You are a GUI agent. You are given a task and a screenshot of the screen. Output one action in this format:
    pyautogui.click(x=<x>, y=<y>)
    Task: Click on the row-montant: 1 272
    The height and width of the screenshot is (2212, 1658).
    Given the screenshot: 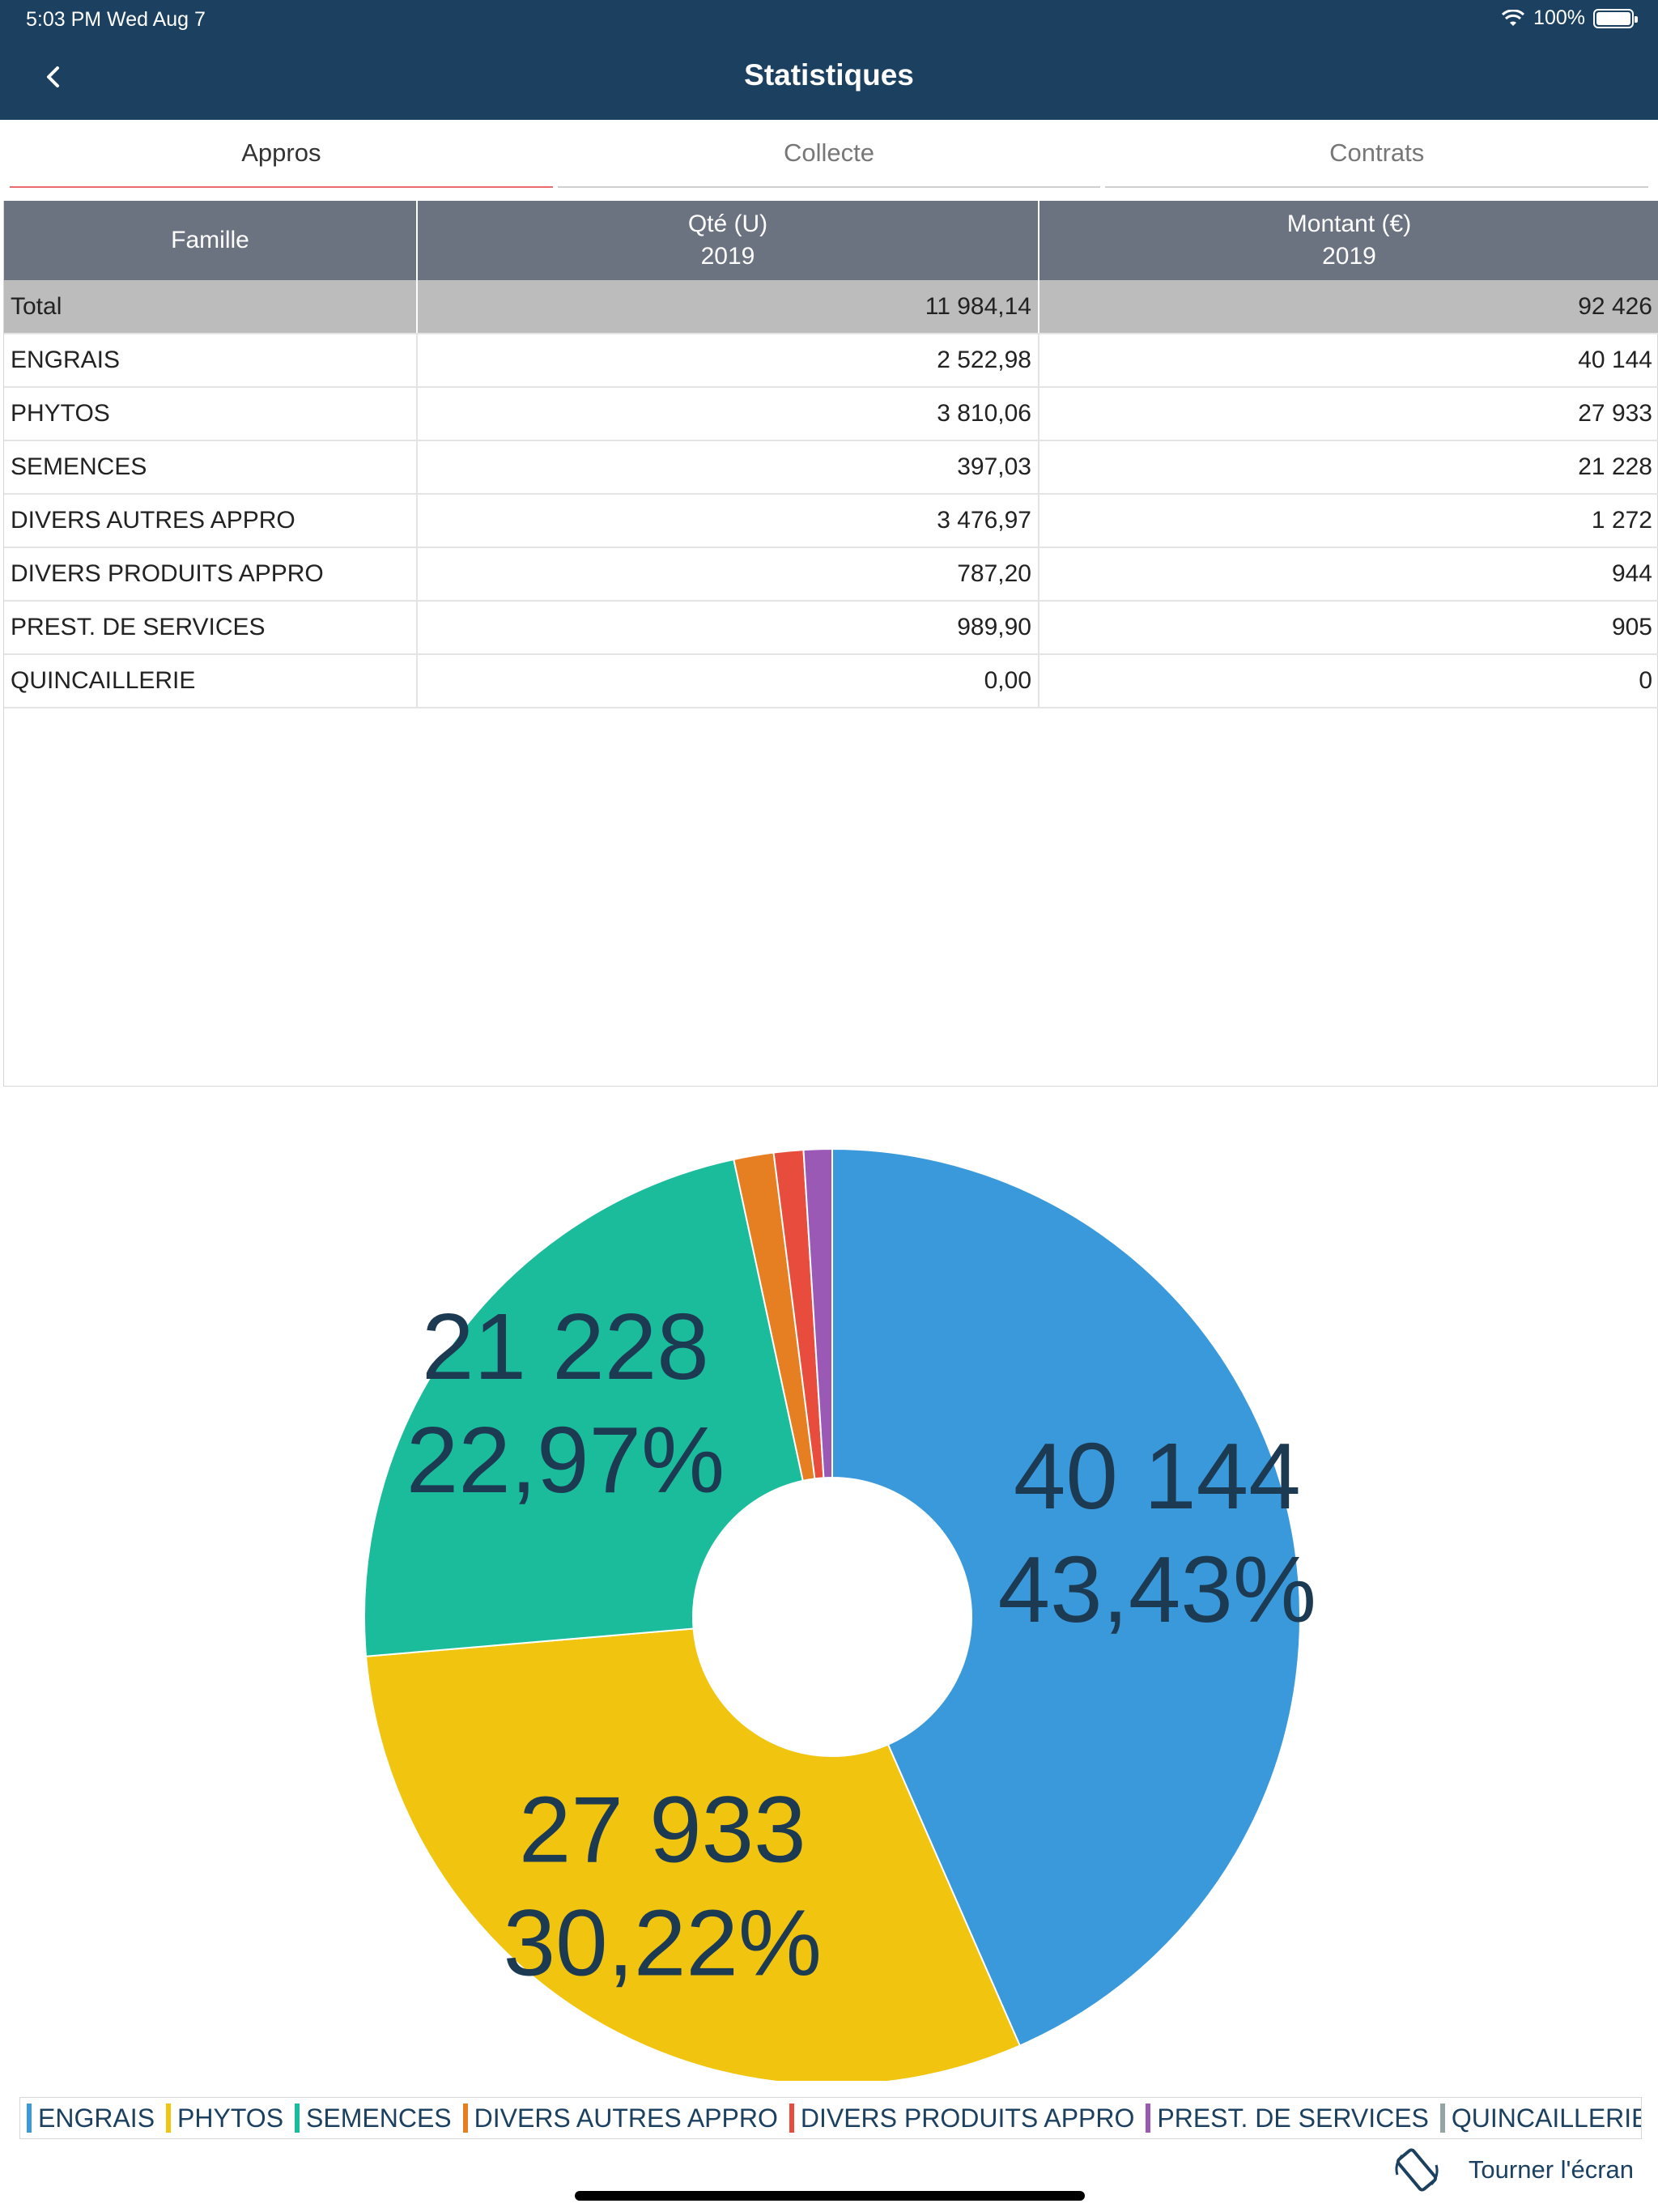 What is the action you would take?
    pyautogui.click(x=1348, y=521)
    